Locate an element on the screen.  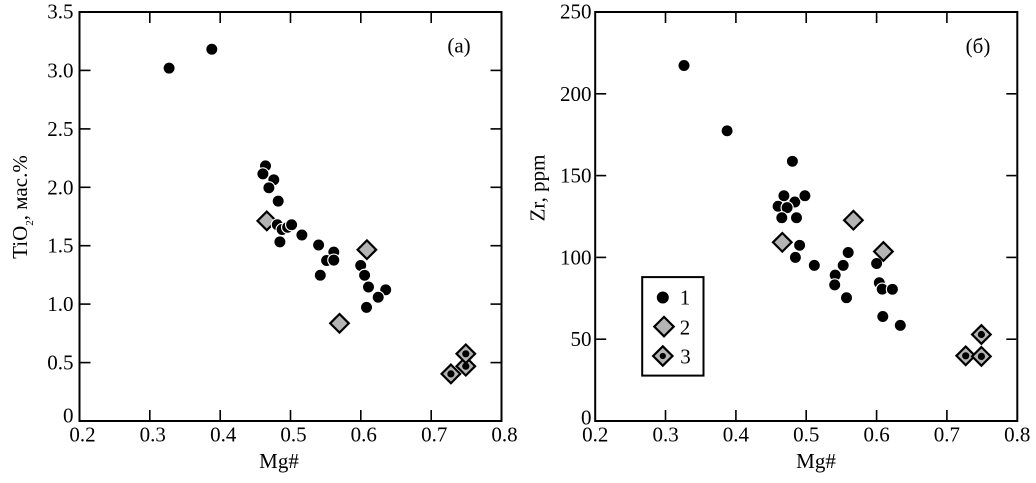
svg-text: 50 is located at coordinates (581, 339).